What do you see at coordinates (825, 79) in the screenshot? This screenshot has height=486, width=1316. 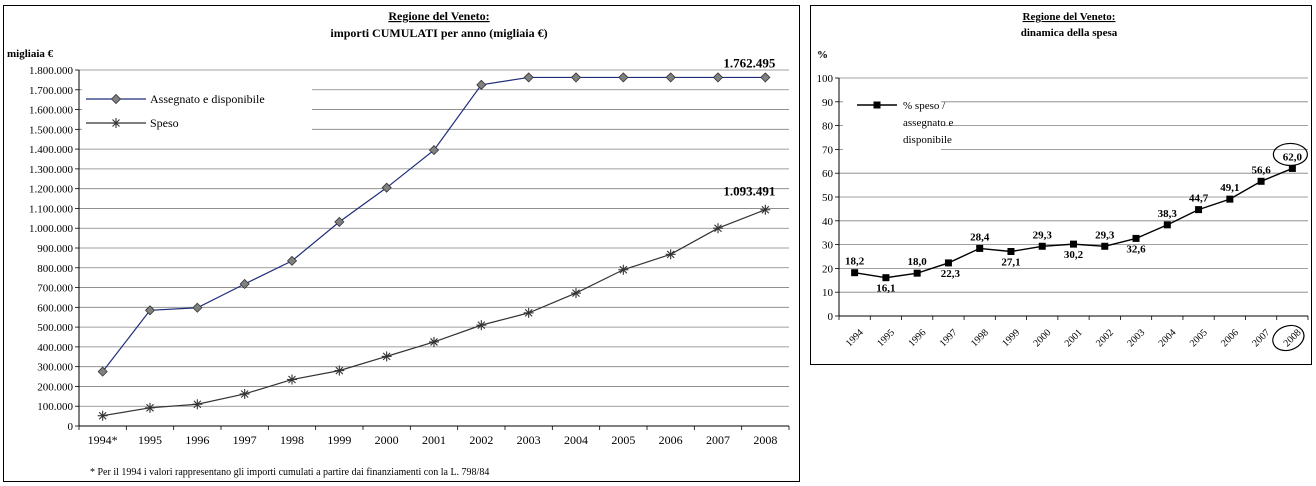 I see `y-tick-label: 100` at bounding box center [825, 79].